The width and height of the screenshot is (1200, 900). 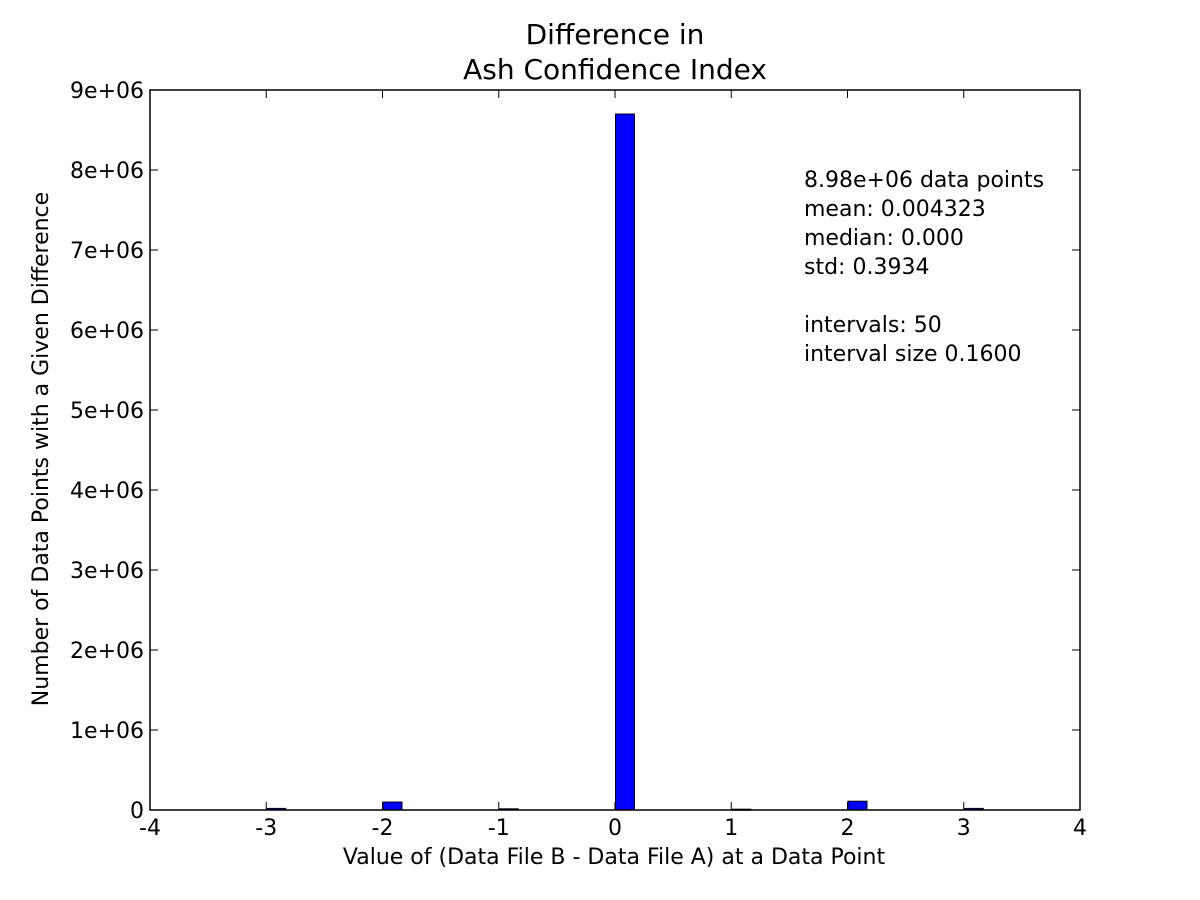 I want to click on stats-line: intervals: 50, so click(x=873, y=325).